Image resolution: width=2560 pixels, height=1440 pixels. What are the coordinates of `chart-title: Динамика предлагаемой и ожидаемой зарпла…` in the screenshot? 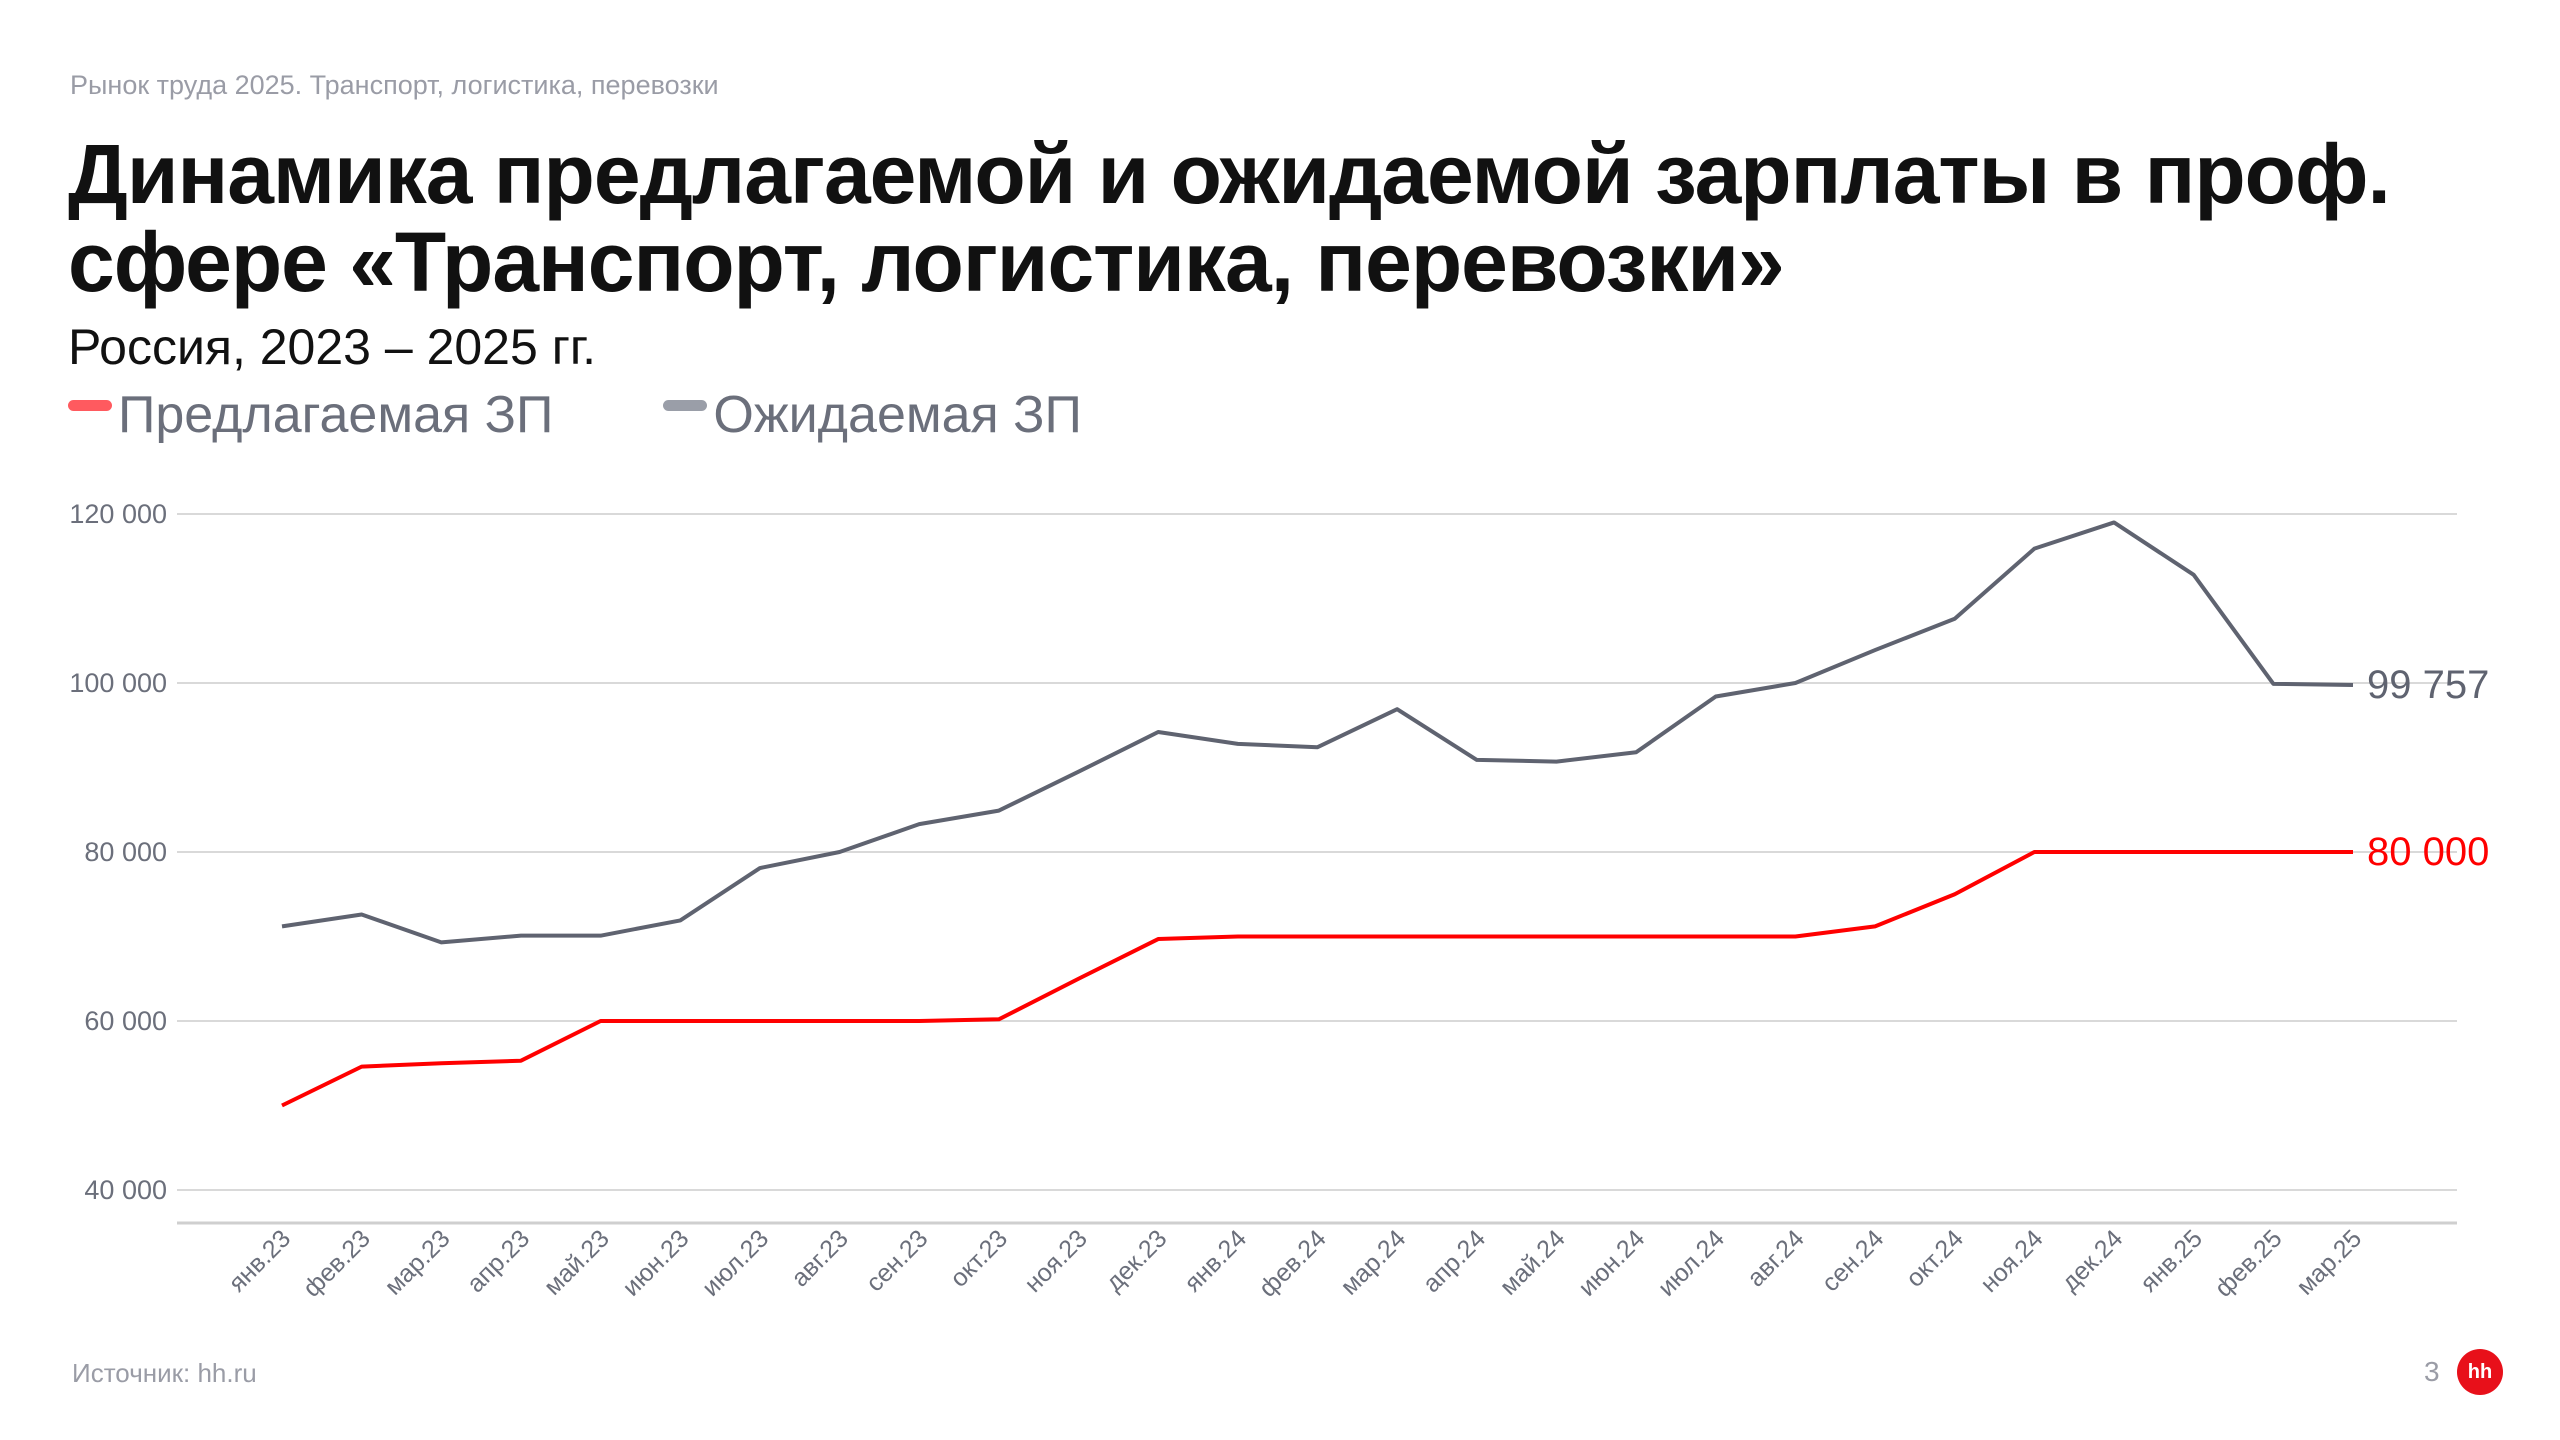 It's located at (1229, 218).